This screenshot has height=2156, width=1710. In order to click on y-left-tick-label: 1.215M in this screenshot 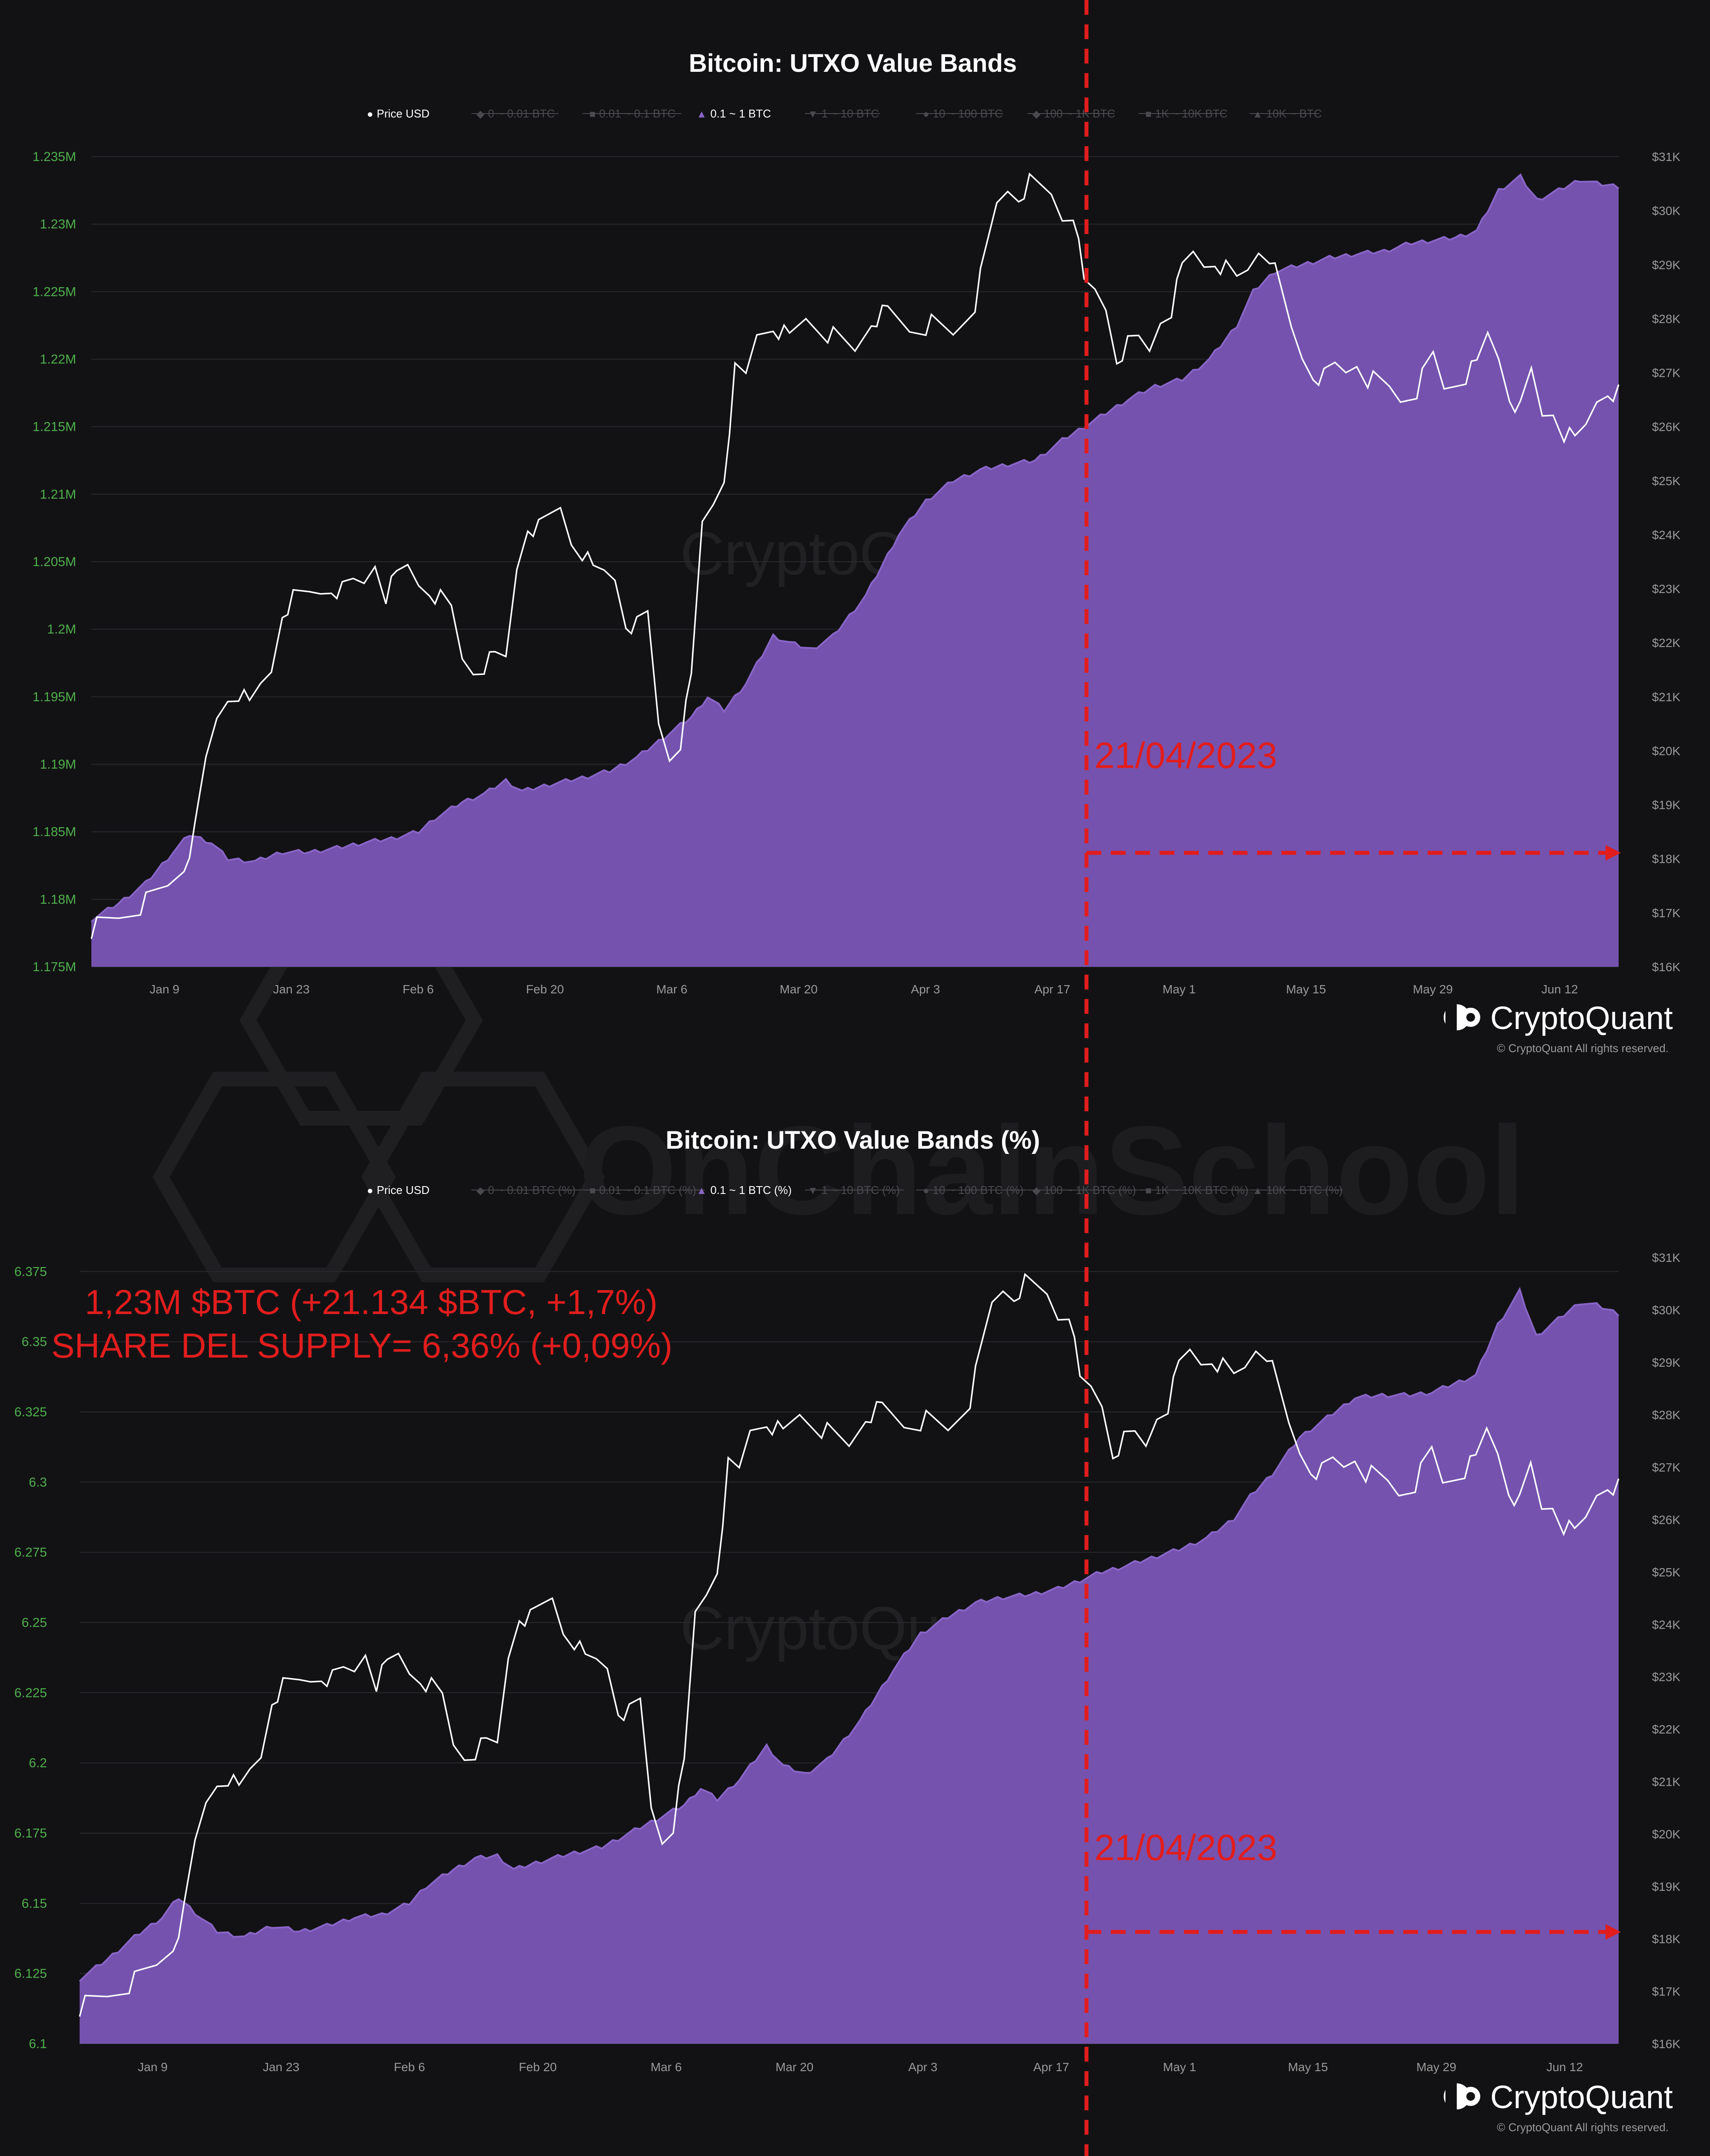, I will do `click(54, 427)`.